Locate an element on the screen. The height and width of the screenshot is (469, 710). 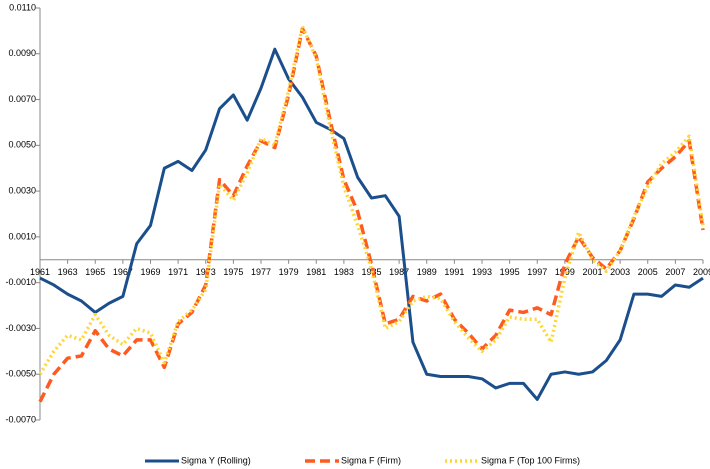
x-tick-label: 1967 is located at coordinates (123, 272).